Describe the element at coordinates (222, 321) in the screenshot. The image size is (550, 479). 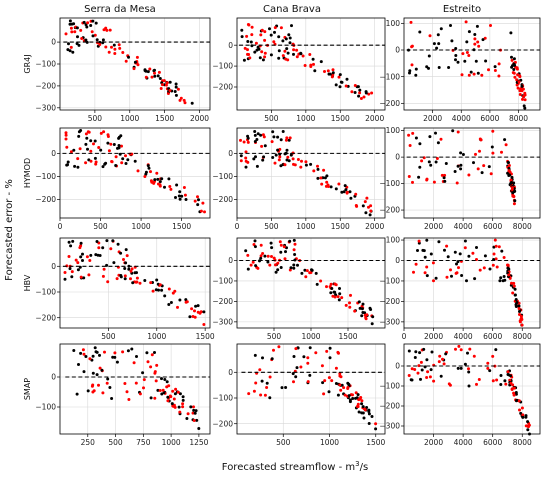
I see `y-tick-label: −300` at that location.